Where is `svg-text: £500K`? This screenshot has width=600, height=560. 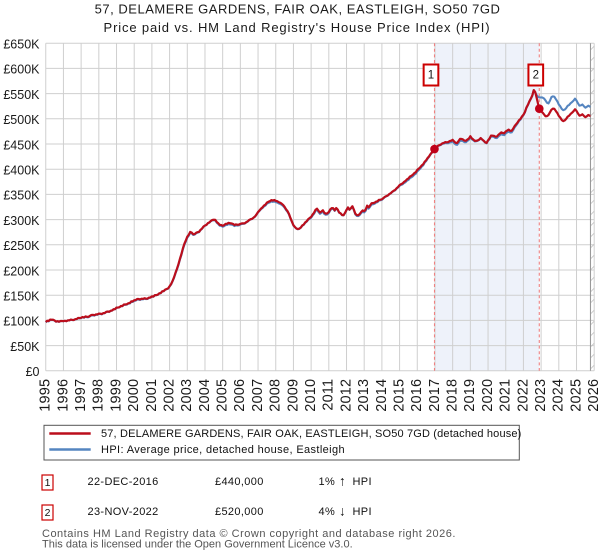 svg-text: £500K is located at coordinates (21, 120).